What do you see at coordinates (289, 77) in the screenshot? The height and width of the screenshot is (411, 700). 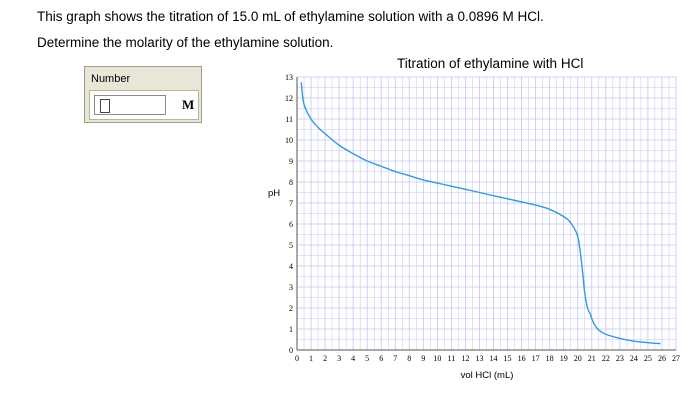 I see `y-tick-label: 13` at bounding box center [289, 77].